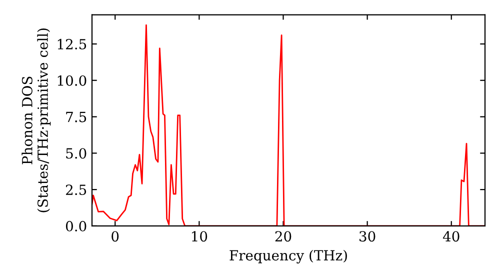  I want to click on x-tick-label: 10, so click(200, 236).